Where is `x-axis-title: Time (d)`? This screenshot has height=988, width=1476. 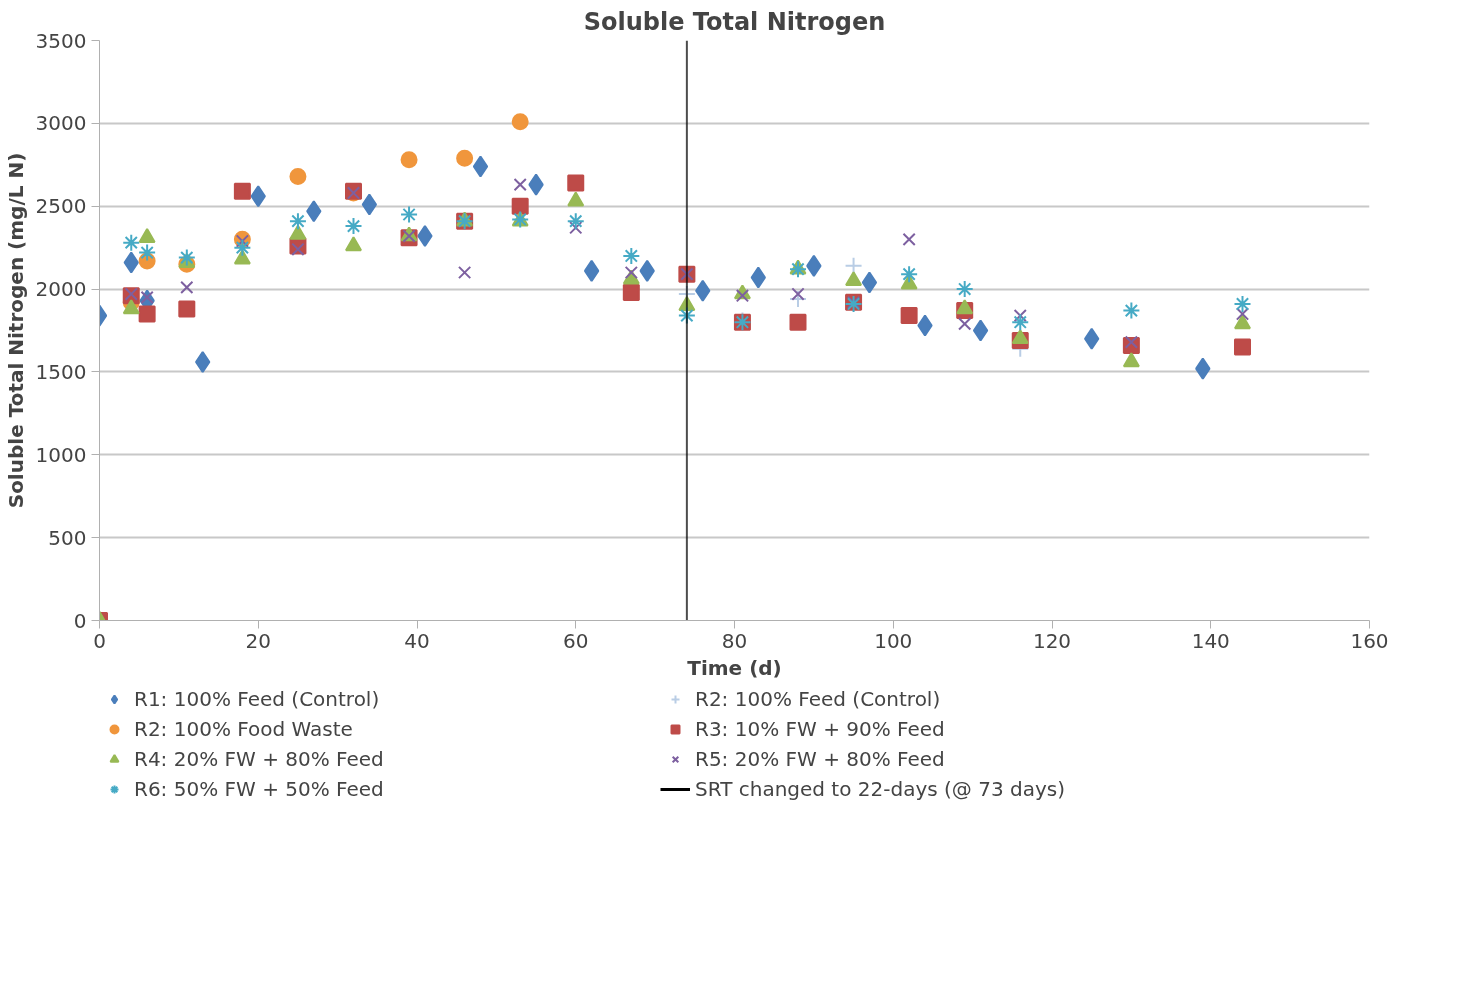 x-axis-title: Time (d) is located at coordinates (734, 667).